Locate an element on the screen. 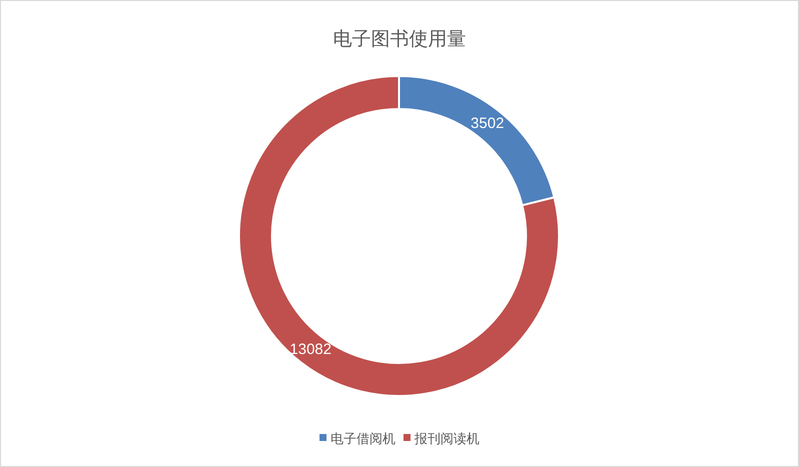 This screenshot has height=467, width=799. data-label: 13082 is located at coordinates (311, 349).